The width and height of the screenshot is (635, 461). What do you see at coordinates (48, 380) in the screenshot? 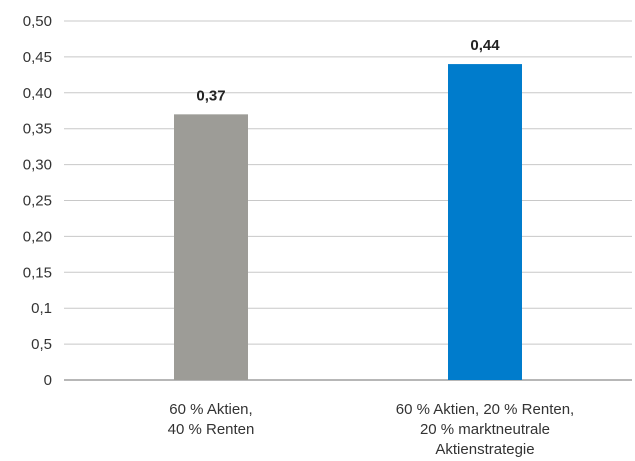
I see `y-tick-label: 0` at bounding box center [48, 380].